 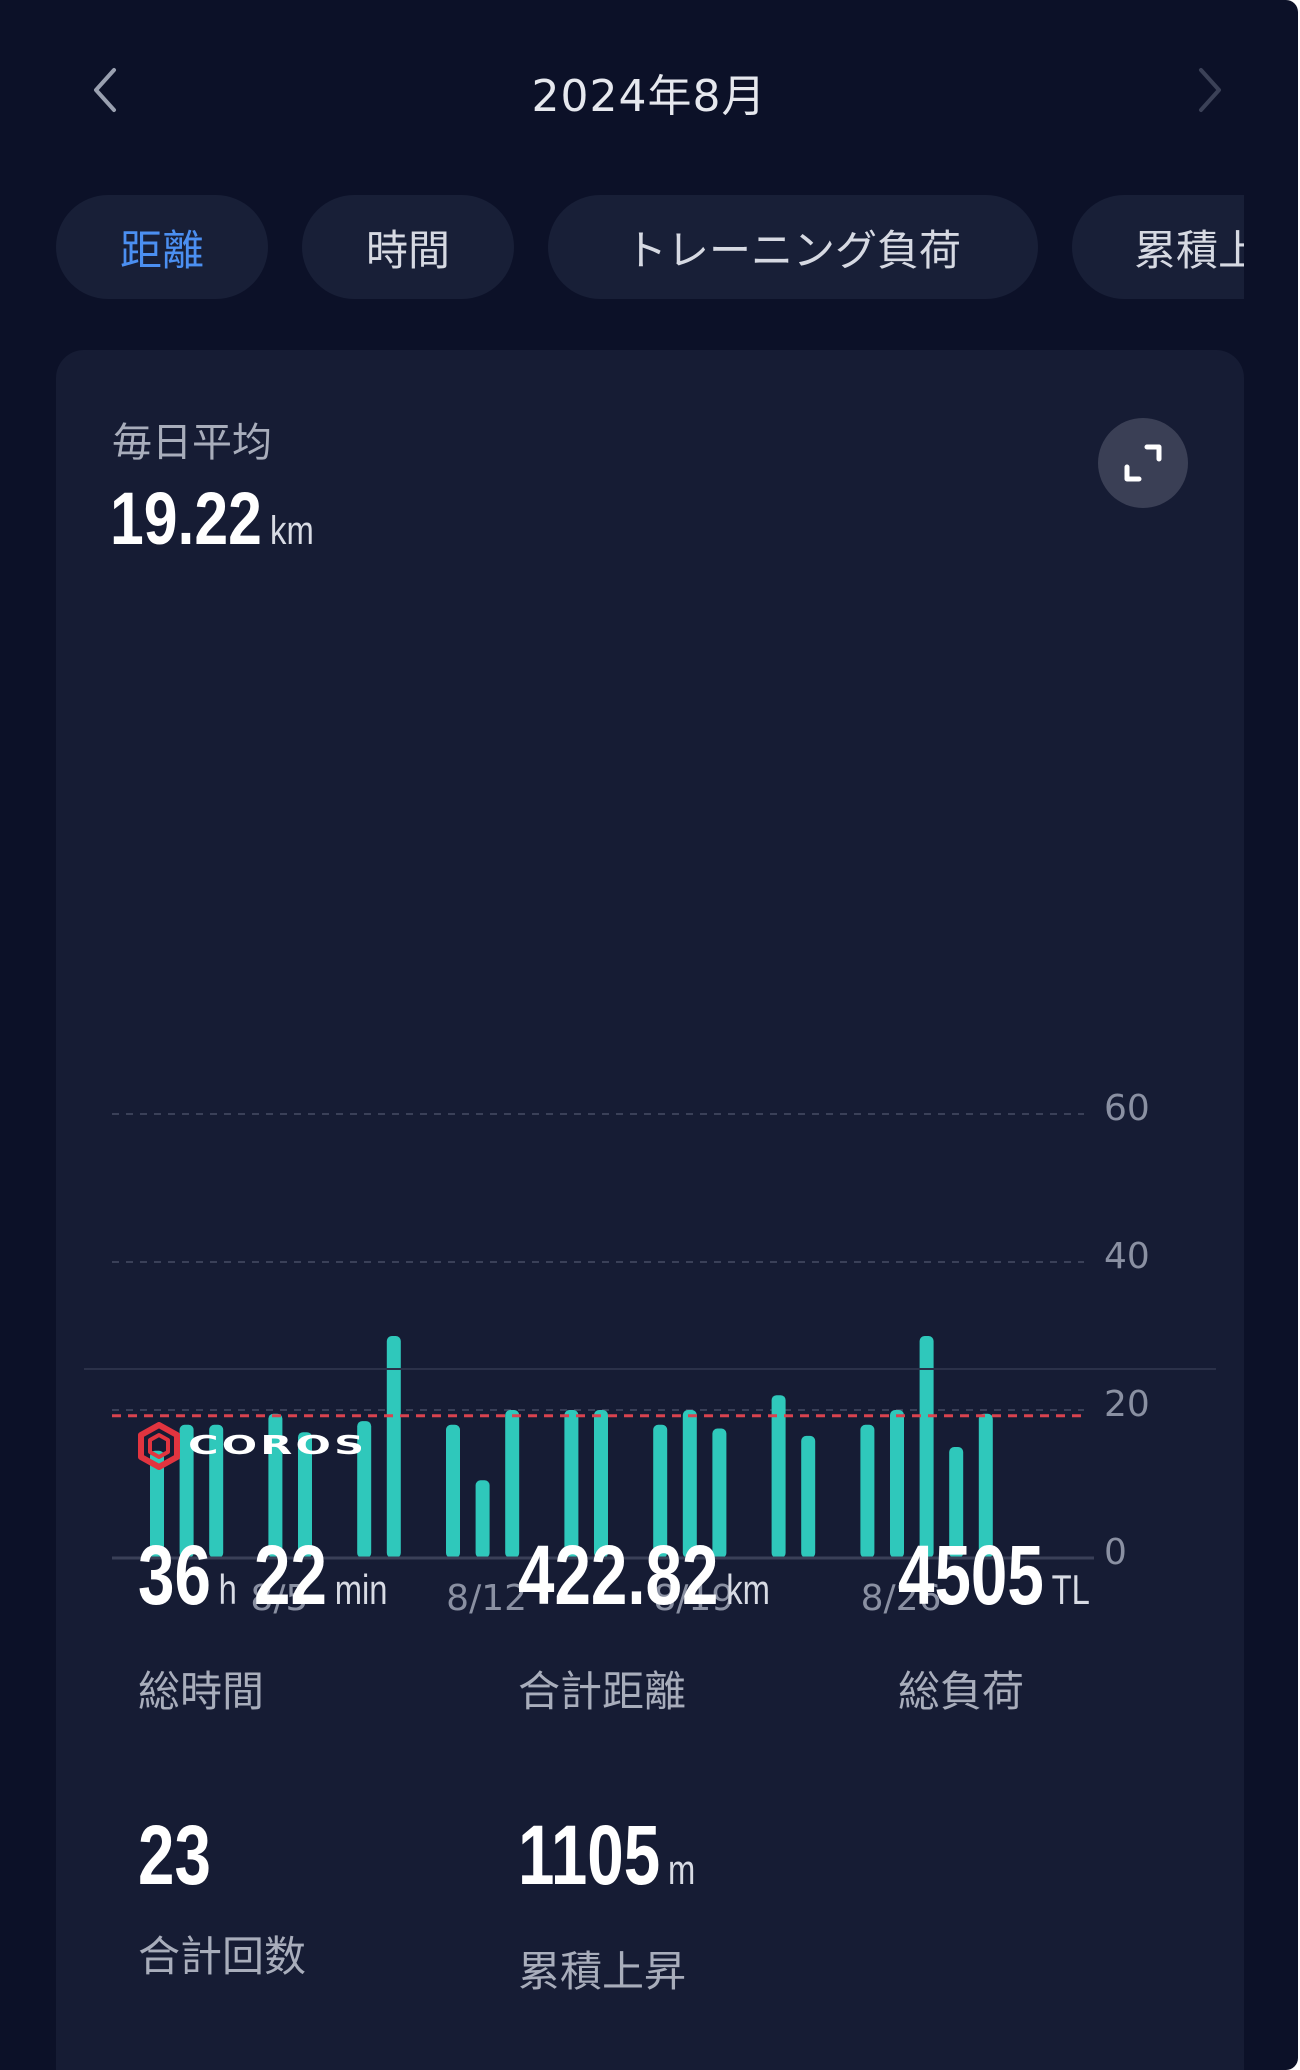 I want to click on total-count-value: 23, so click(x=278, y=1855).